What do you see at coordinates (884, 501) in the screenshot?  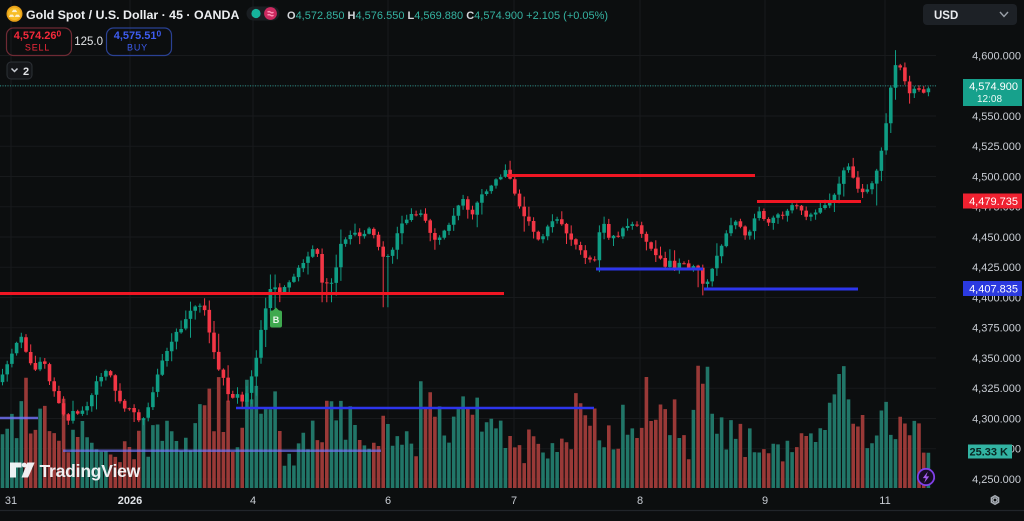 I see `svg-text: 11` at bounding box center [884, 501].